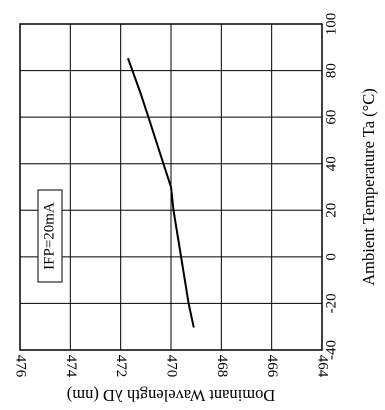  Describe the element at coordinates (331, 210) in the screenshot. I see `x-tick-label: 20` at that location.